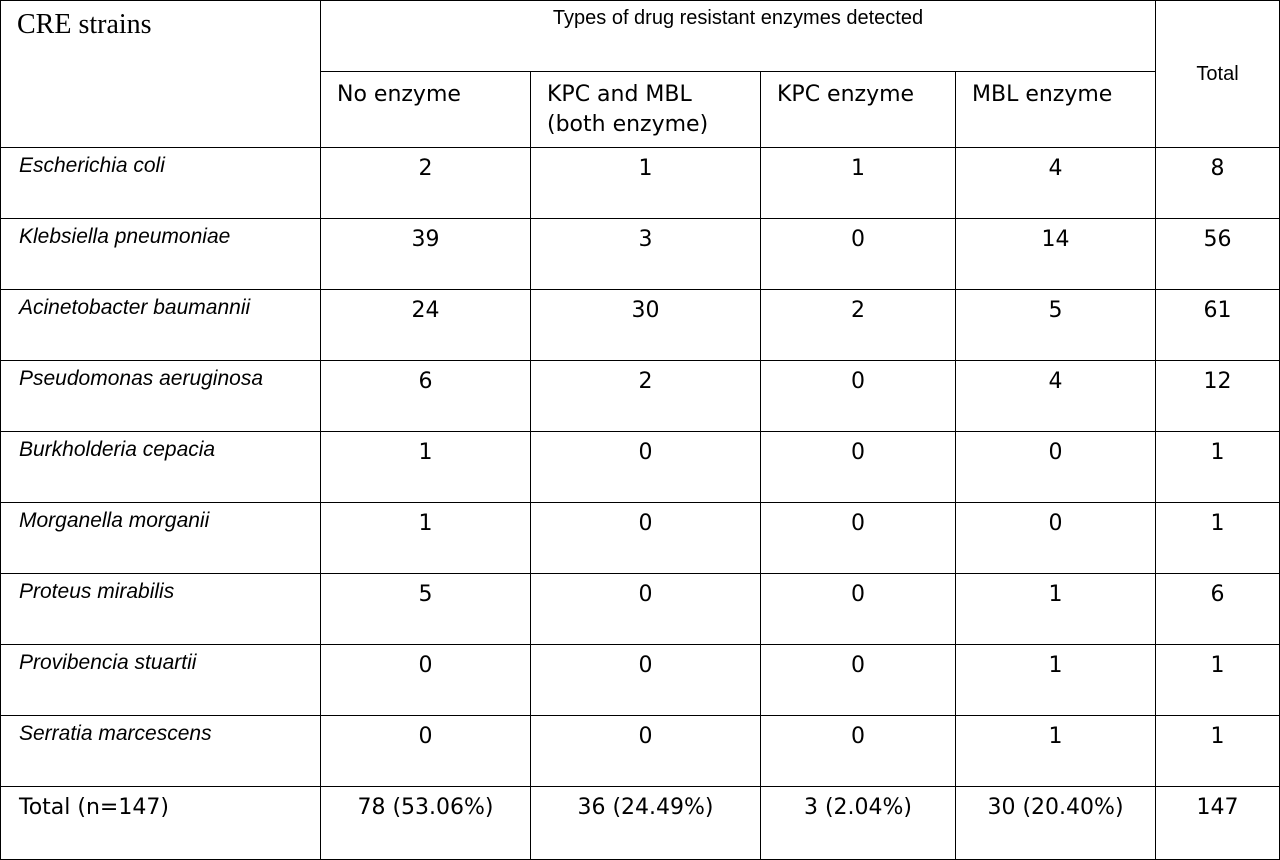 The height and width of the screenshot is (860, 1280). What do you see at coordinates (645, 254) in the screenshot?
I see `count-cell: 3` at bounding box center [645, 254].